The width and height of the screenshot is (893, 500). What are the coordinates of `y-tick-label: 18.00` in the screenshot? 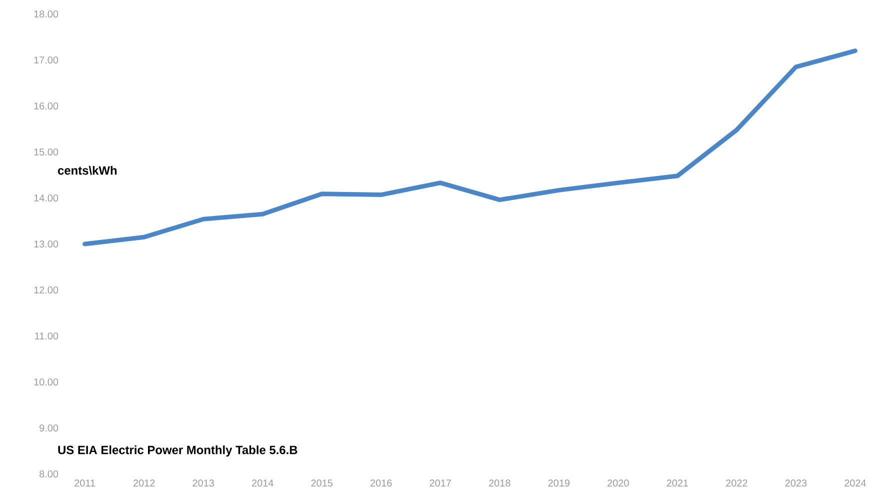 It's located at (46, 14).